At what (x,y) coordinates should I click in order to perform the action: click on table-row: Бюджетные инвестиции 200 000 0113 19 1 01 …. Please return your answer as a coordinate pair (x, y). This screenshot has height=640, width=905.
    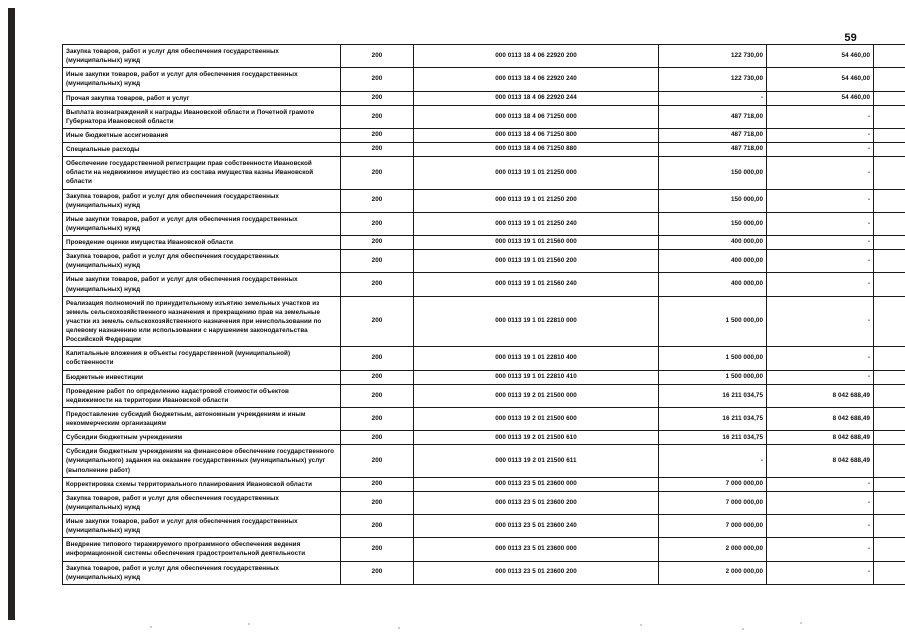
    Looking at the image, I should click on (483, 377).